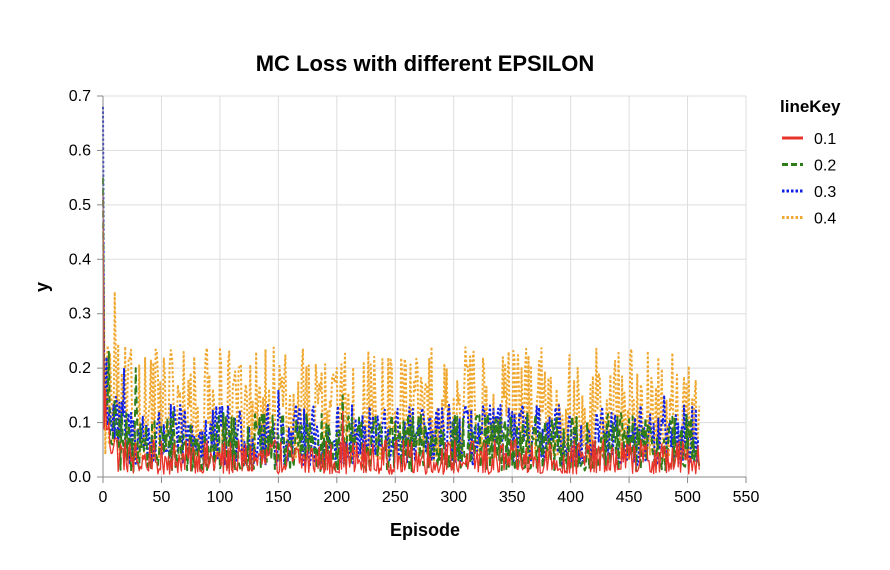  Describe the element at coordinates (220, 497) in the screenshot. I see `x-tick-label: 100` at that location.